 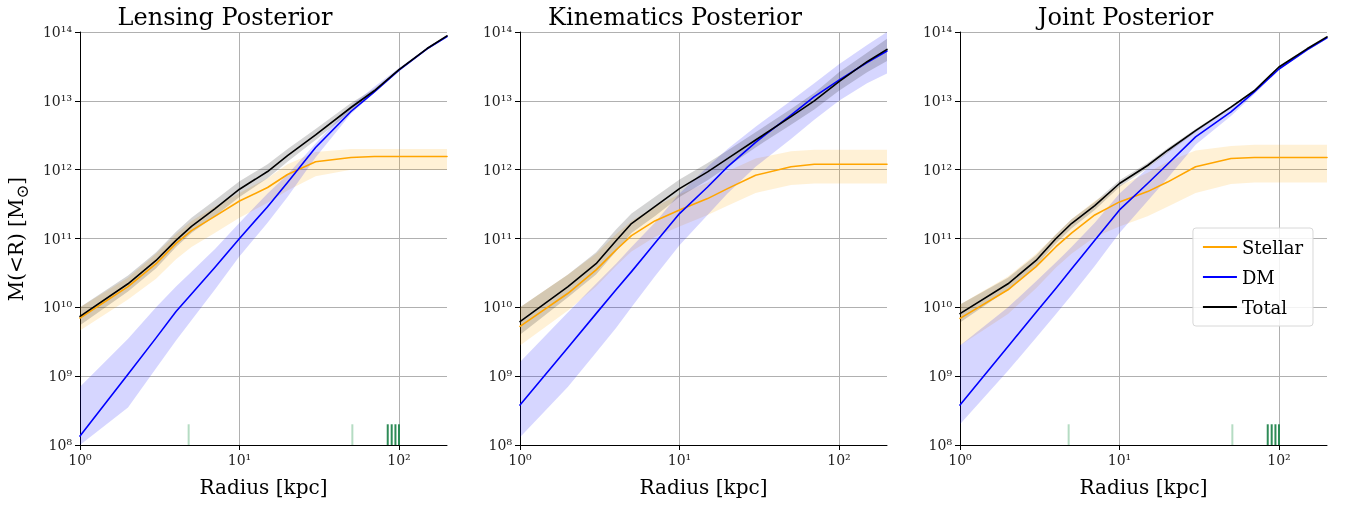 What do you see at coordinates (1264, 307) in the screenshot?
I see `legend-label: Total` at bounding box center [1264, 307].